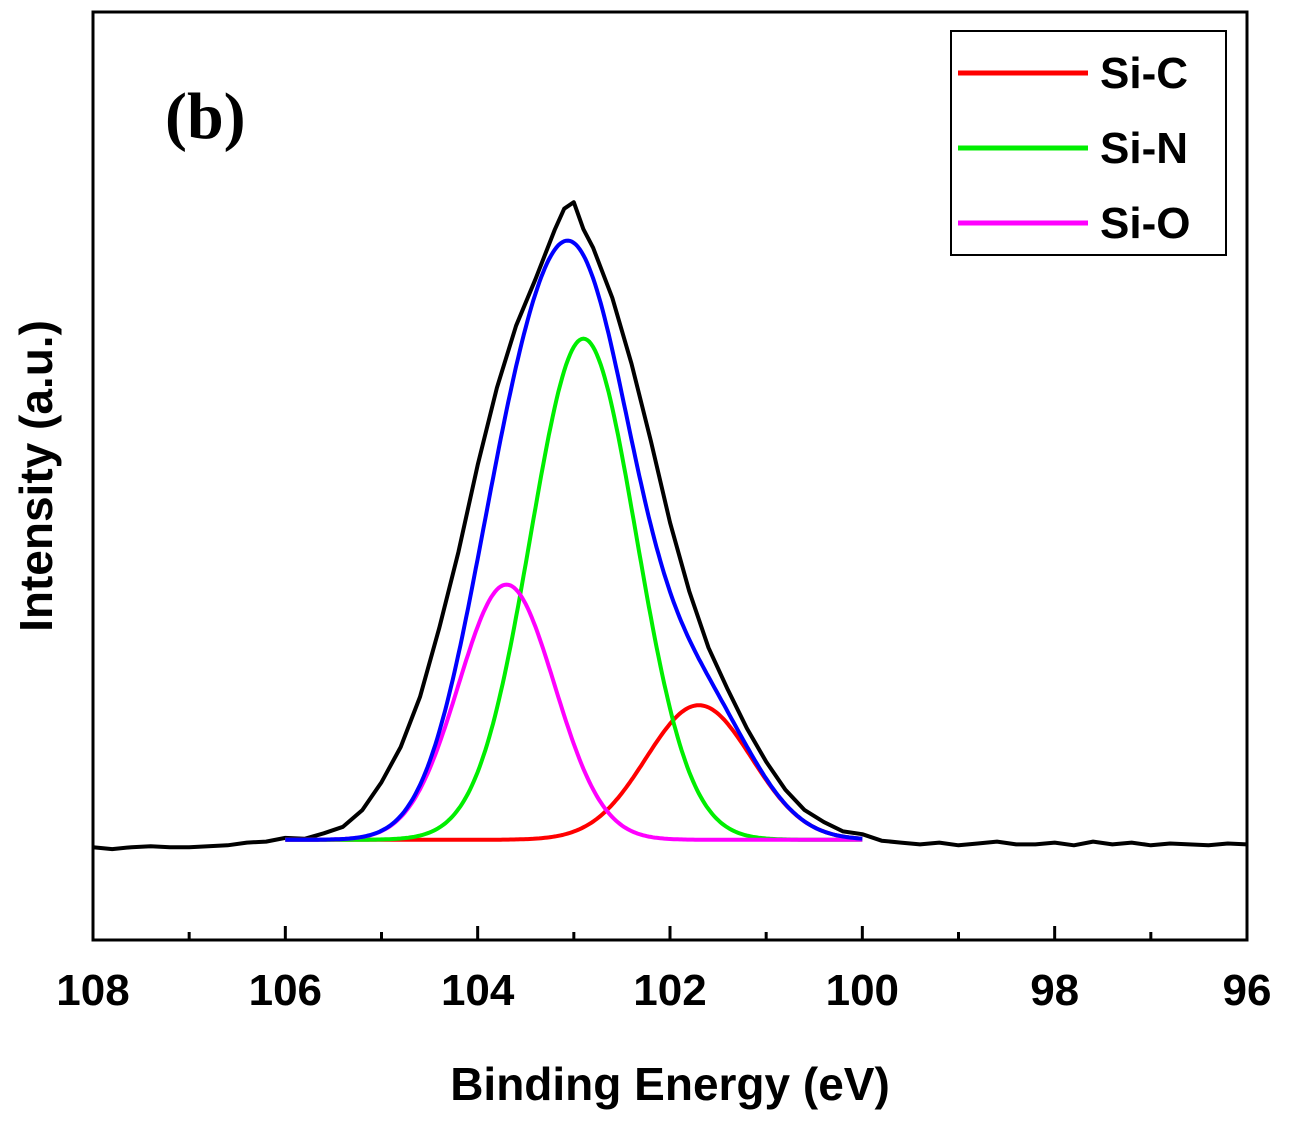  What do you see at coordinates (36, 476) in the screenshot?
I see `y-axis-title: Intensity (a.u.)` at bounding box center [36, 476].